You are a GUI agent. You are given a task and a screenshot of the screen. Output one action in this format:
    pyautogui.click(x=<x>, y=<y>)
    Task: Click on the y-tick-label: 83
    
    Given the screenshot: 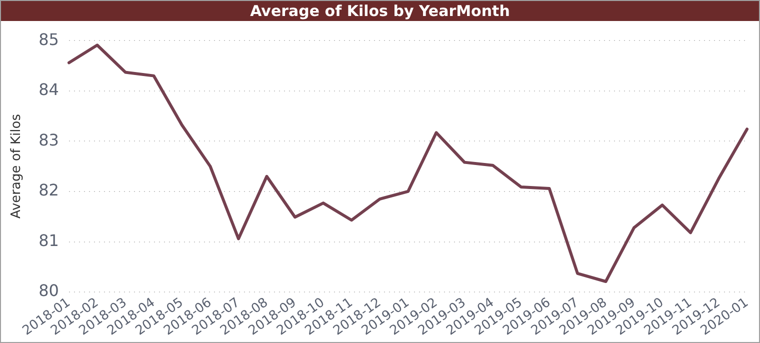 What is the action you would take?
    pyautogui.click(x=48, y=140)
    